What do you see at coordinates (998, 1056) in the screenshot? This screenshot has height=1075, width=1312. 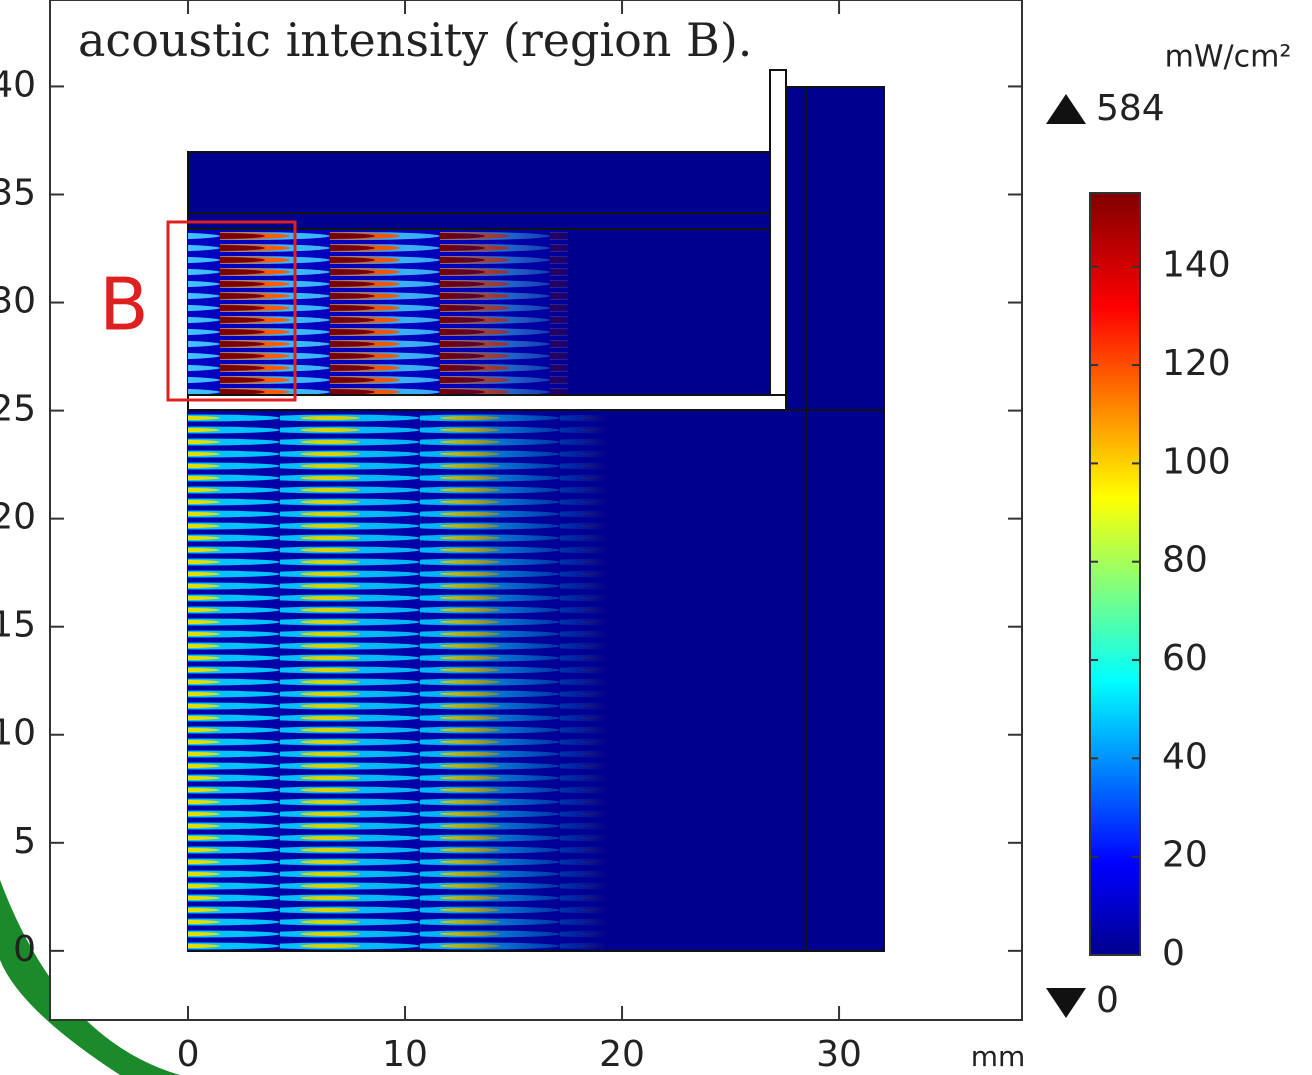 I see `x-unit: mm` at bounding box center [998, 1056].